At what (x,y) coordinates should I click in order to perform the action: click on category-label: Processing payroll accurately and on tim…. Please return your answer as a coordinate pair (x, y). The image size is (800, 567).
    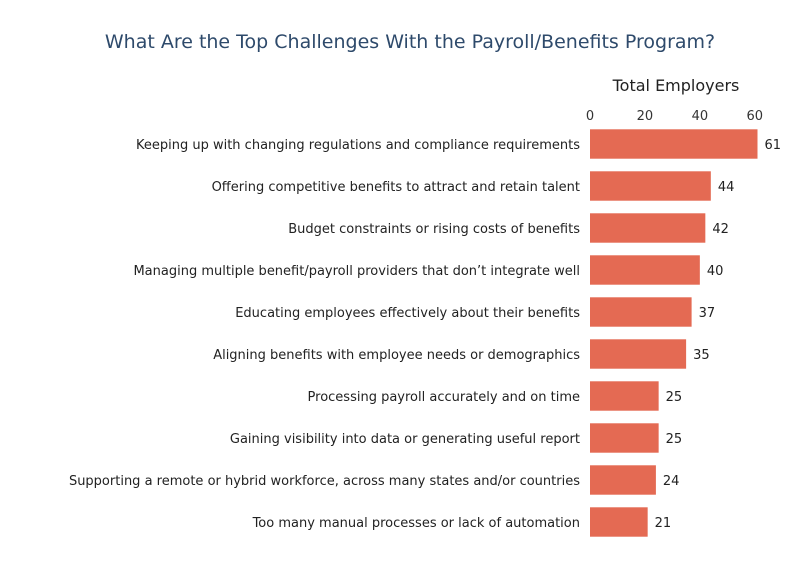
    Looking at the image, I should click on (444, 397).